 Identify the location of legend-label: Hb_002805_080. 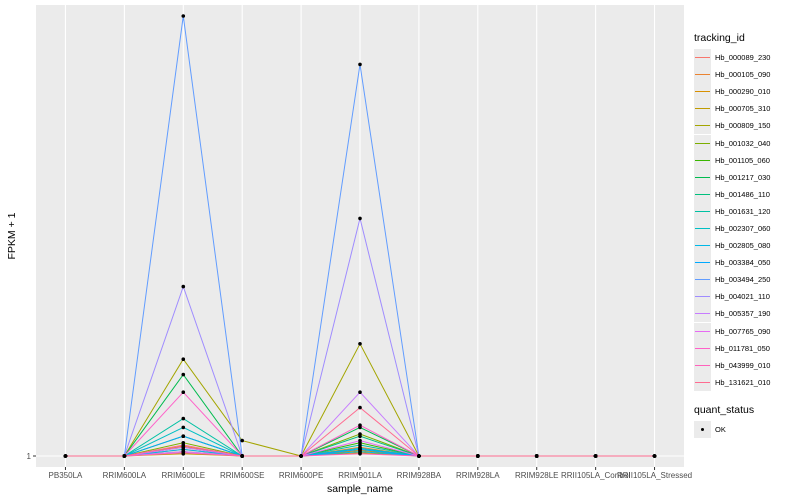
(743, 246).